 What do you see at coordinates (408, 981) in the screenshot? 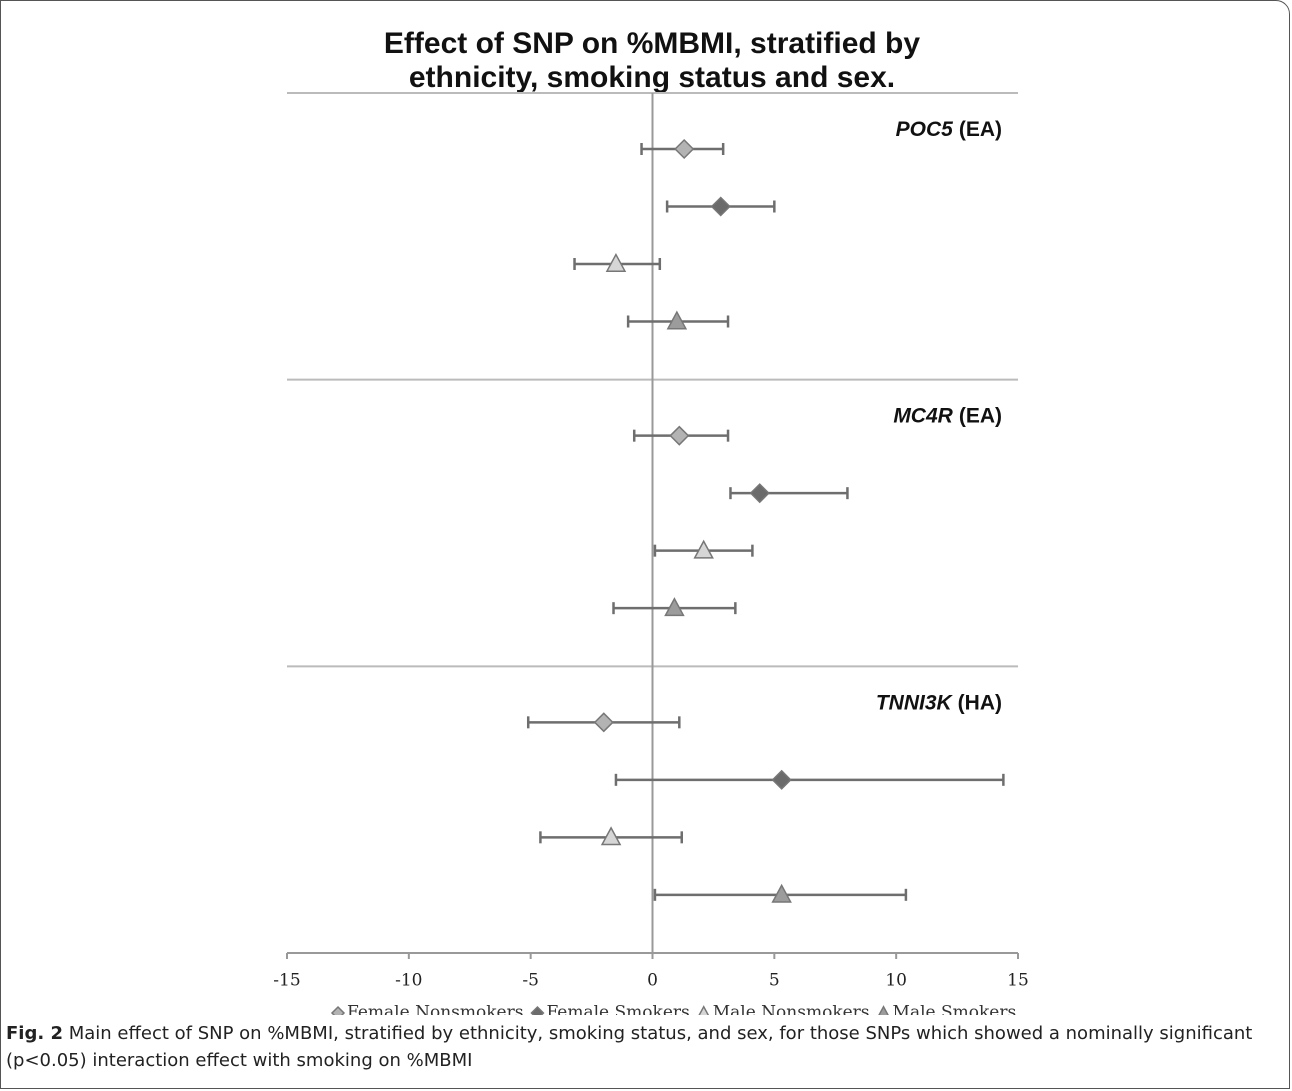
I see `x-tick-label: -10` at bounding box center [408, 981].